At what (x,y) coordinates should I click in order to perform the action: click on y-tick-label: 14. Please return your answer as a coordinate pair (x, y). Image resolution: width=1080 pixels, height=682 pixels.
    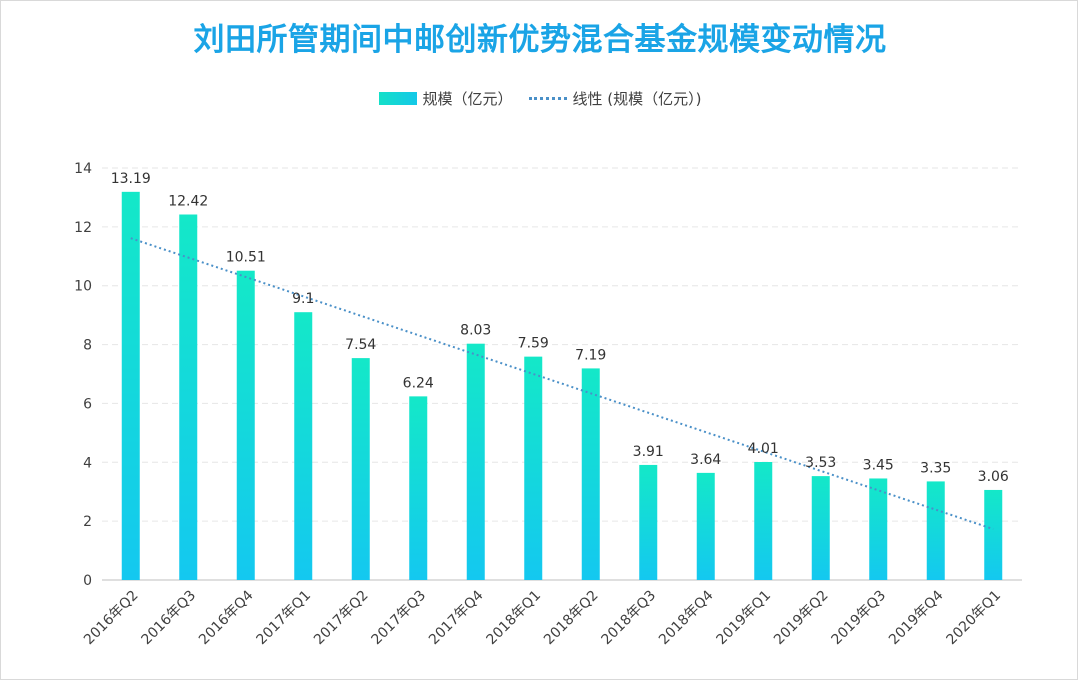
    Looking at the image, I should click on (83, 169).